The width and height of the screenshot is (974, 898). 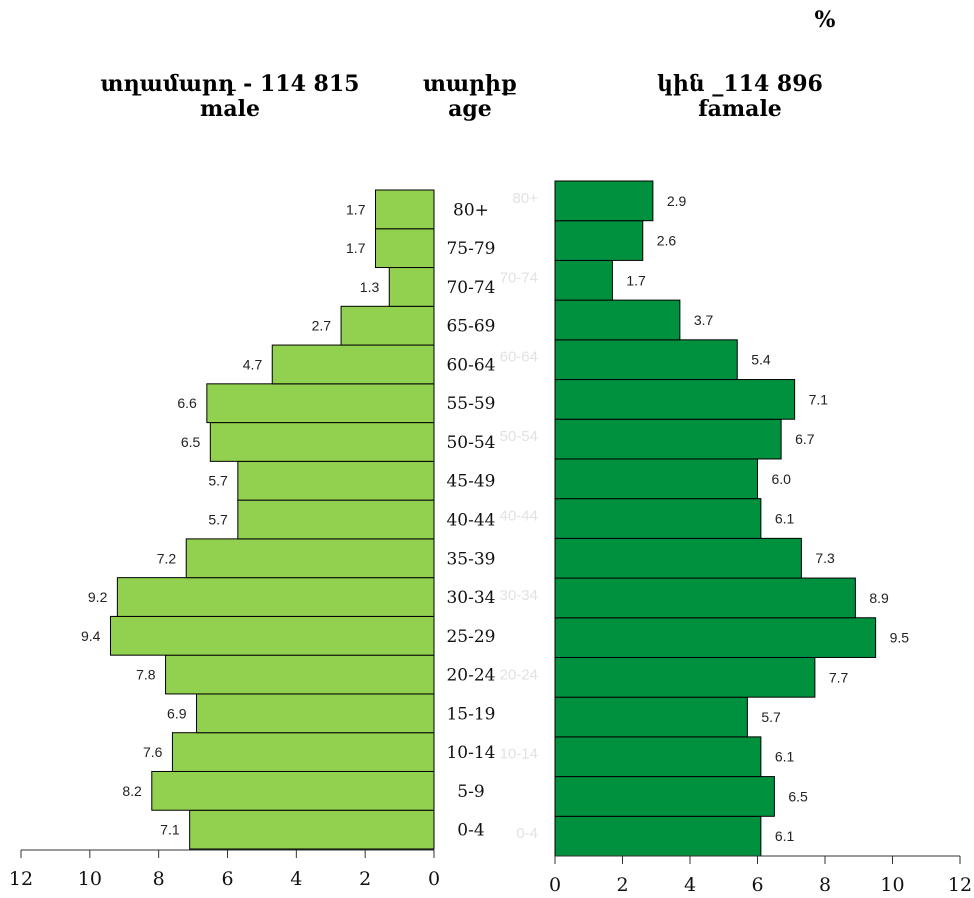 What do you see at coordinates (825, 558) in the screenshot?
I see `female-value-label-35-39: 7.3` at bounding box center [825, 558].